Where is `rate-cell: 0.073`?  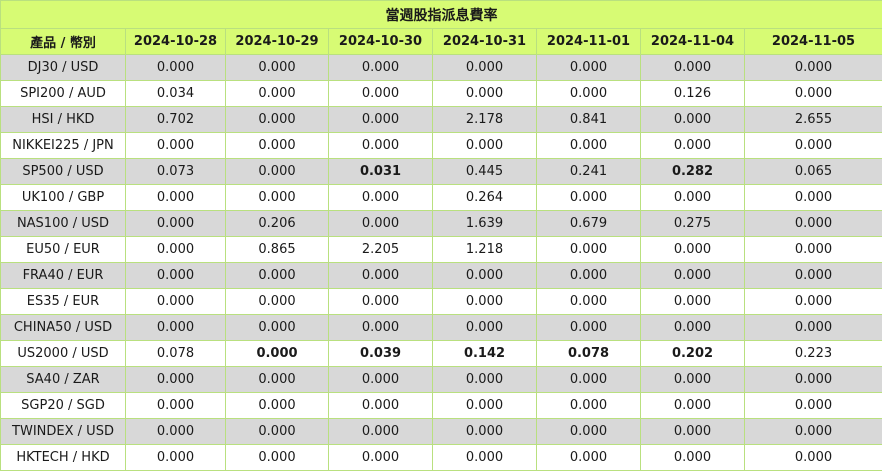
rate-cell: 0.073 is located at coordinates (176, 172).